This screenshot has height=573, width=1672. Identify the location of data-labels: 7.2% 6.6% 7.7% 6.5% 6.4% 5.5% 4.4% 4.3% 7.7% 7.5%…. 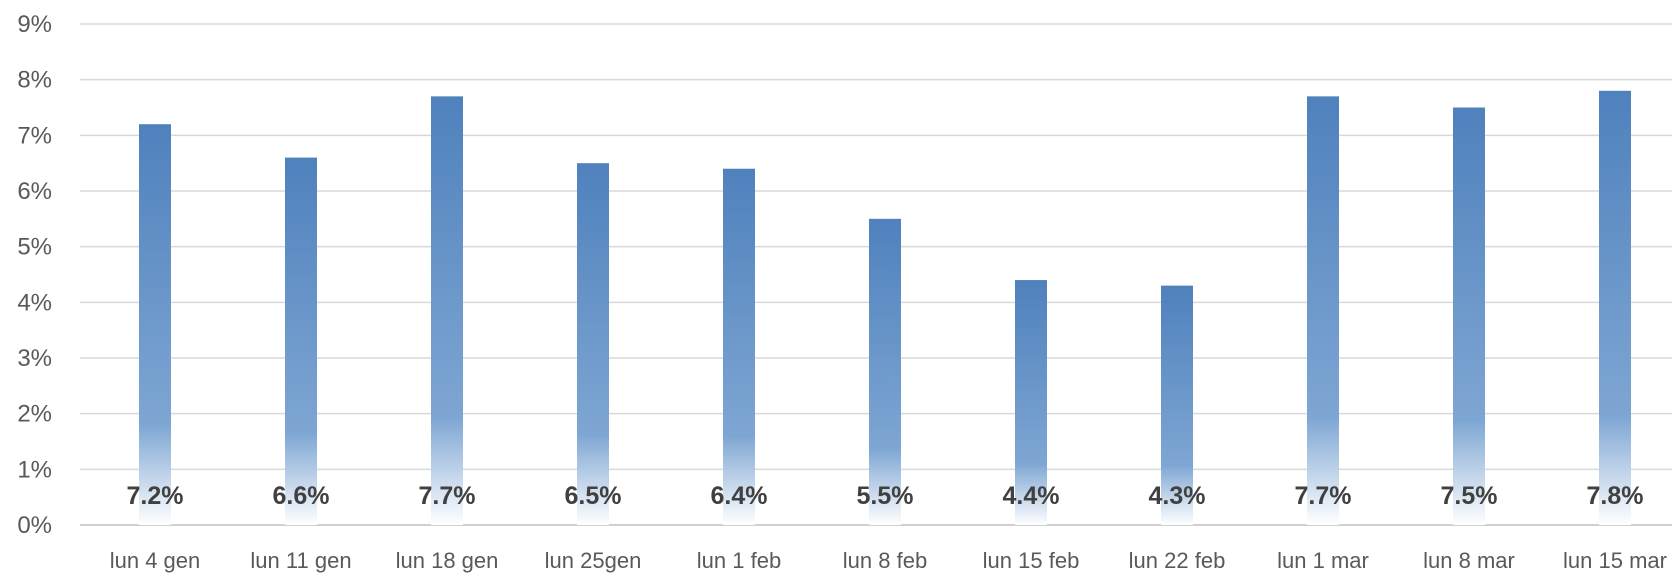
(885, 496).